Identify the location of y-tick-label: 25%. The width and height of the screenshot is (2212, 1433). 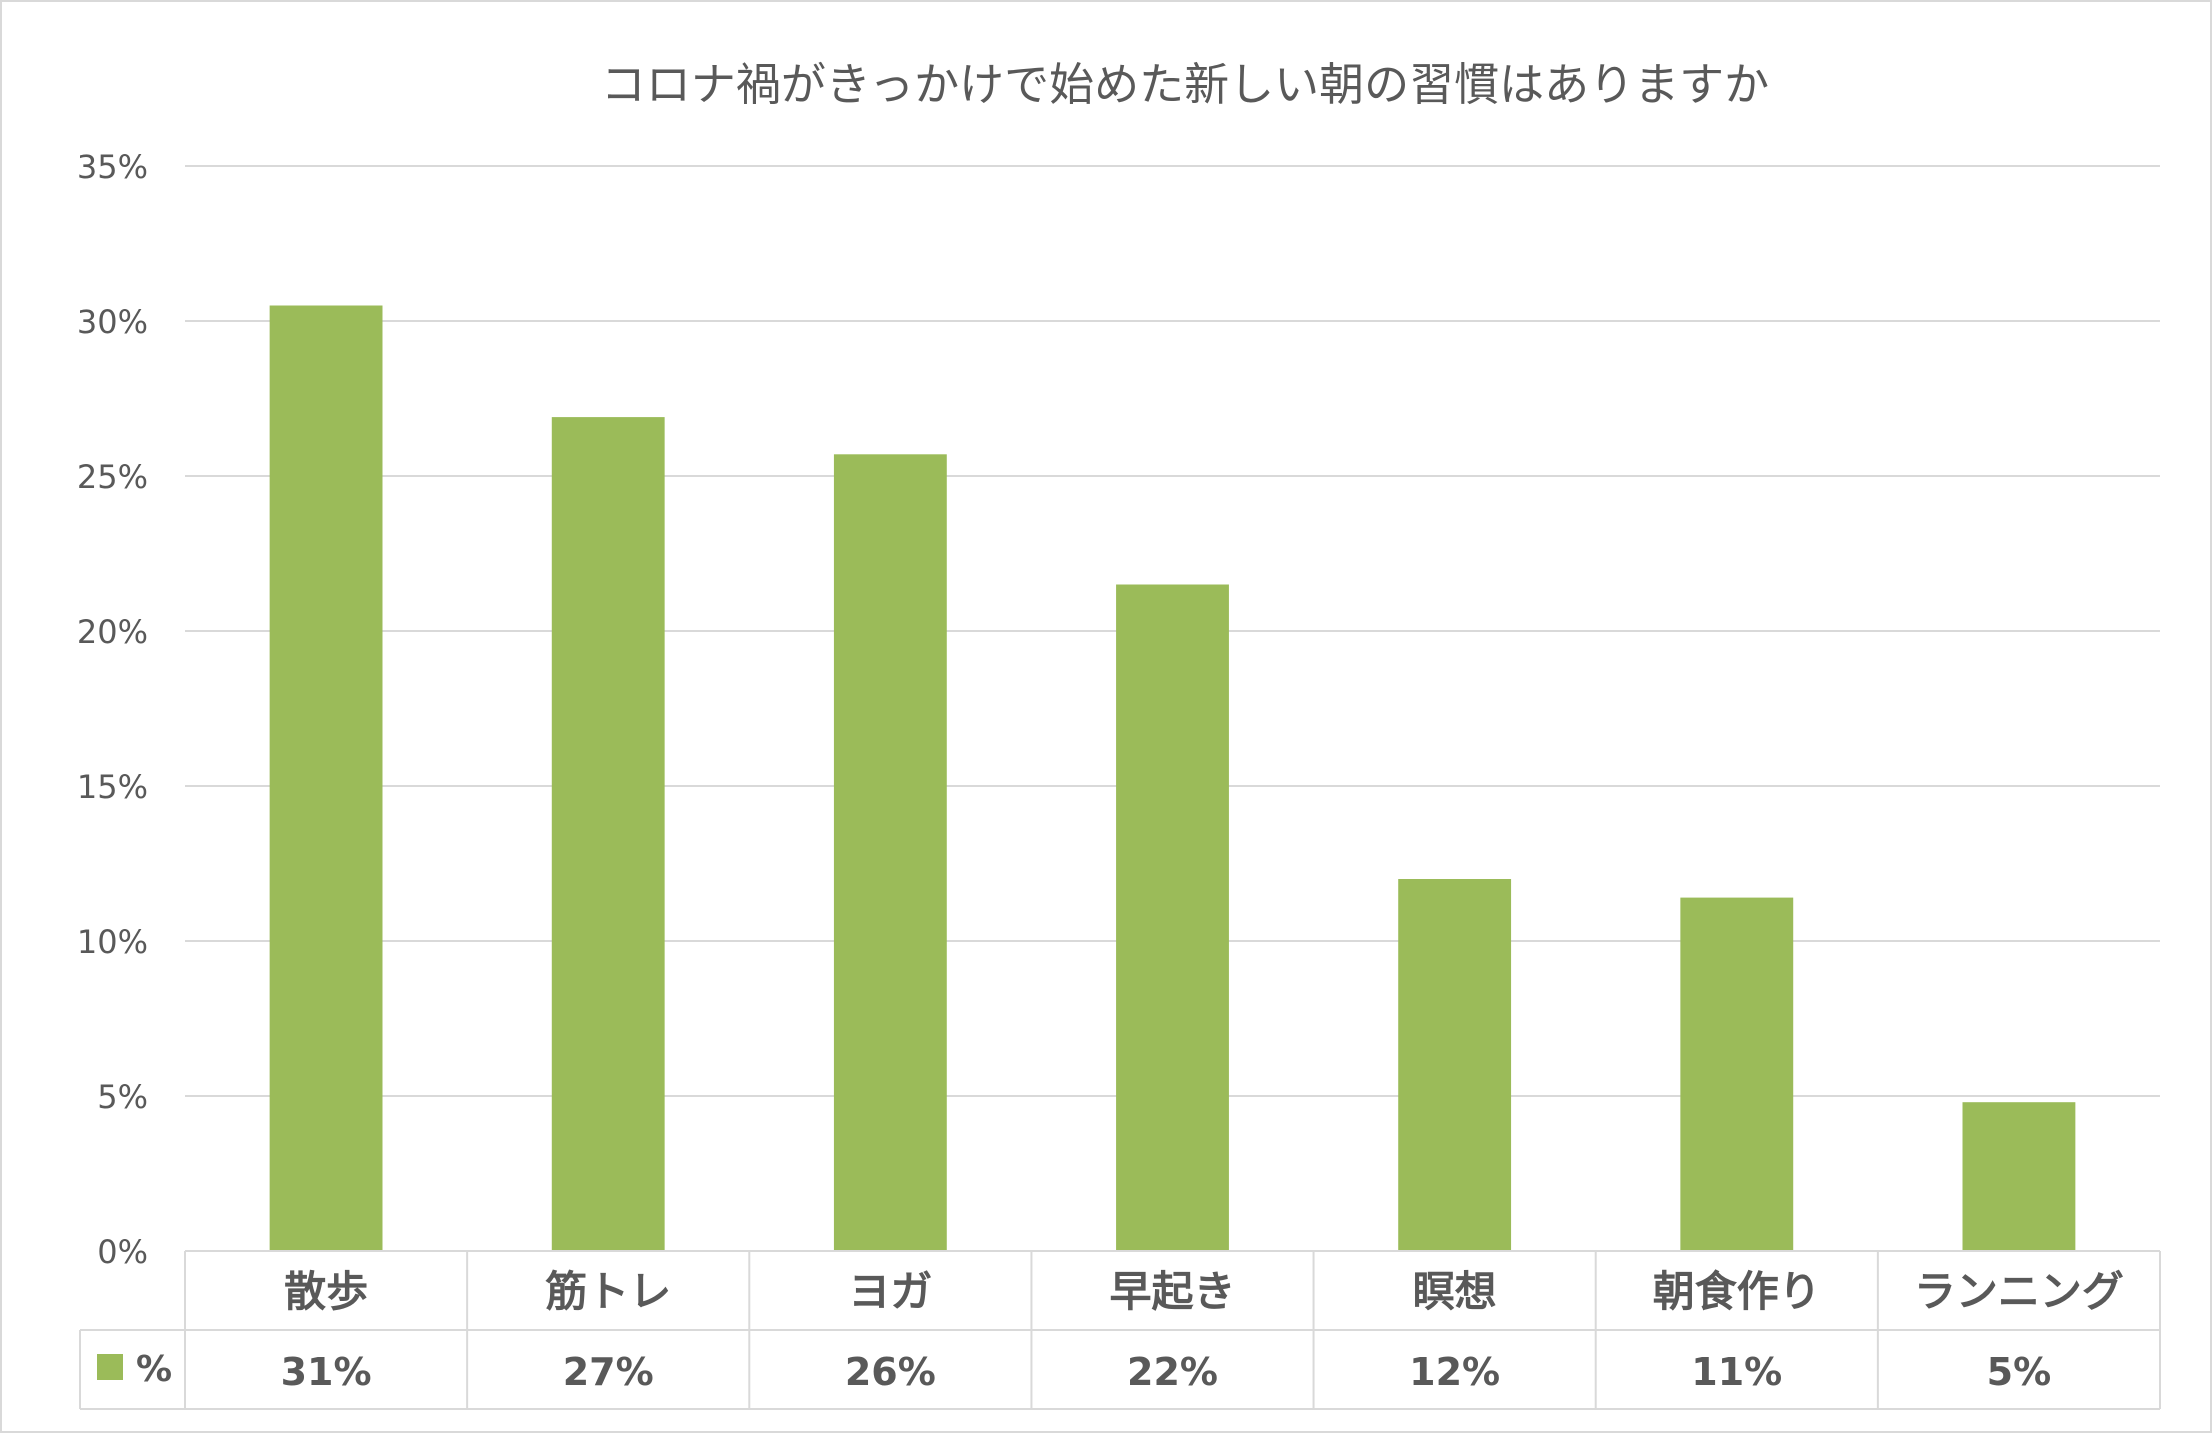
(112, 477).